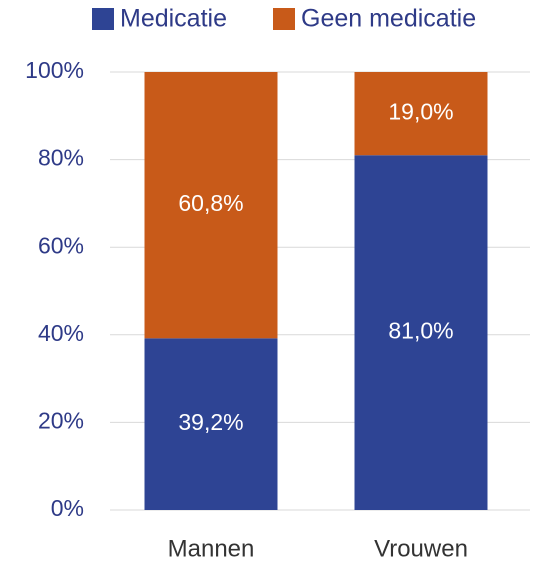 The width and height of the screenshot is (539, 563). What do you see at coordinates (388, 19) in the screenshot?
I see `legend-label: Geen medicatie` at bounding box center [388, 19].